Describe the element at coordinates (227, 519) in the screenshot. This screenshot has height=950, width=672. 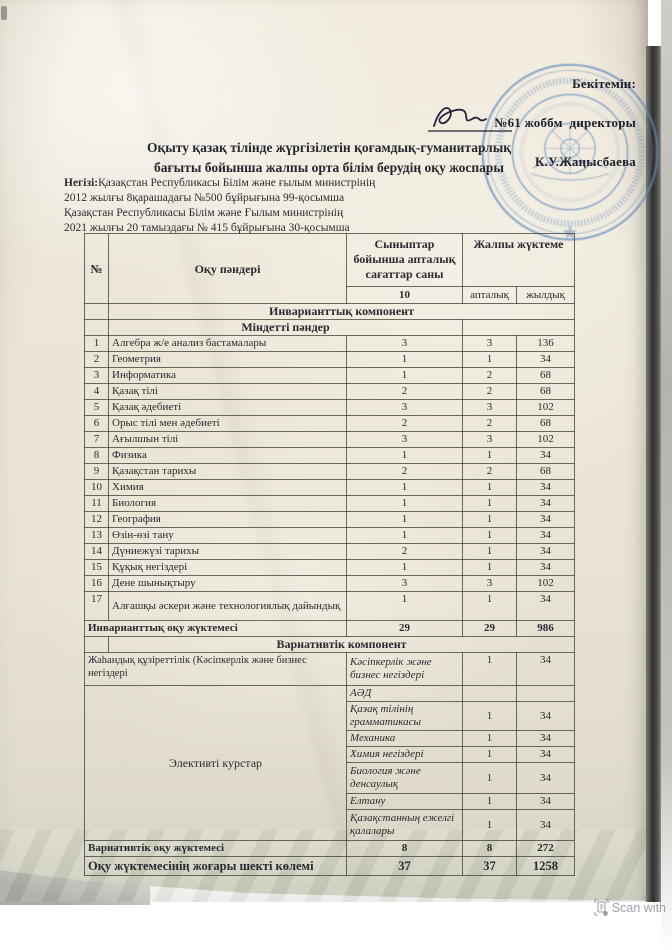
I see `subject-cell: География` at that location.